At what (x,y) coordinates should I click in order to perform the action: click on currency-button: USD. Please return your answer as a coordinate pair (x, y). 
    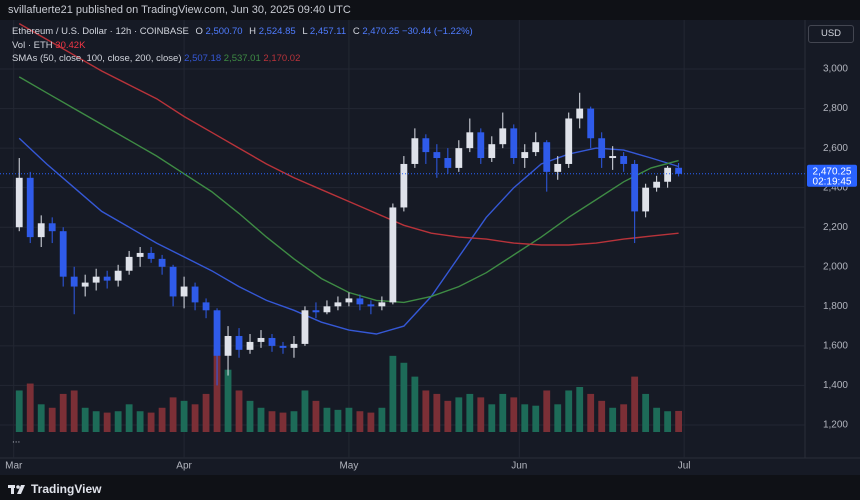
    Looking at the image, I should click on (831, 34).